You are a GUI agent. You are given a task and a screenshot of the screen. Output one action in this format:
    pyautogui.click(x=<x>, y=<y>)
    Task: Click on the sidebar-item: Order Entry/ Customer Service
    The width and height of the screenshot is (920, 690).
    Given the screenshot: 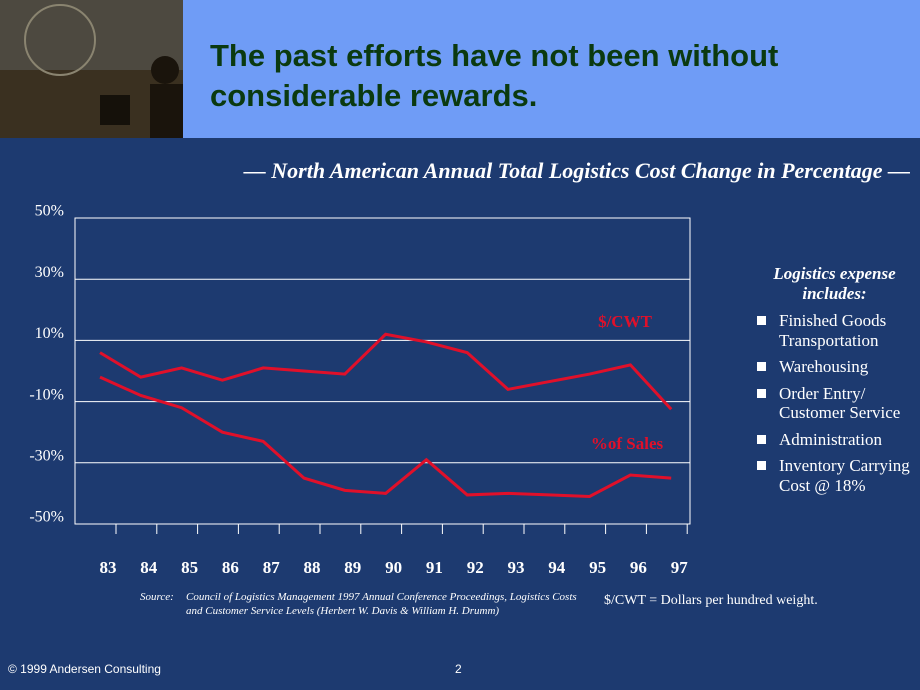 What is the action you would take?
    pyautogui.click(x=834, y=403)
    